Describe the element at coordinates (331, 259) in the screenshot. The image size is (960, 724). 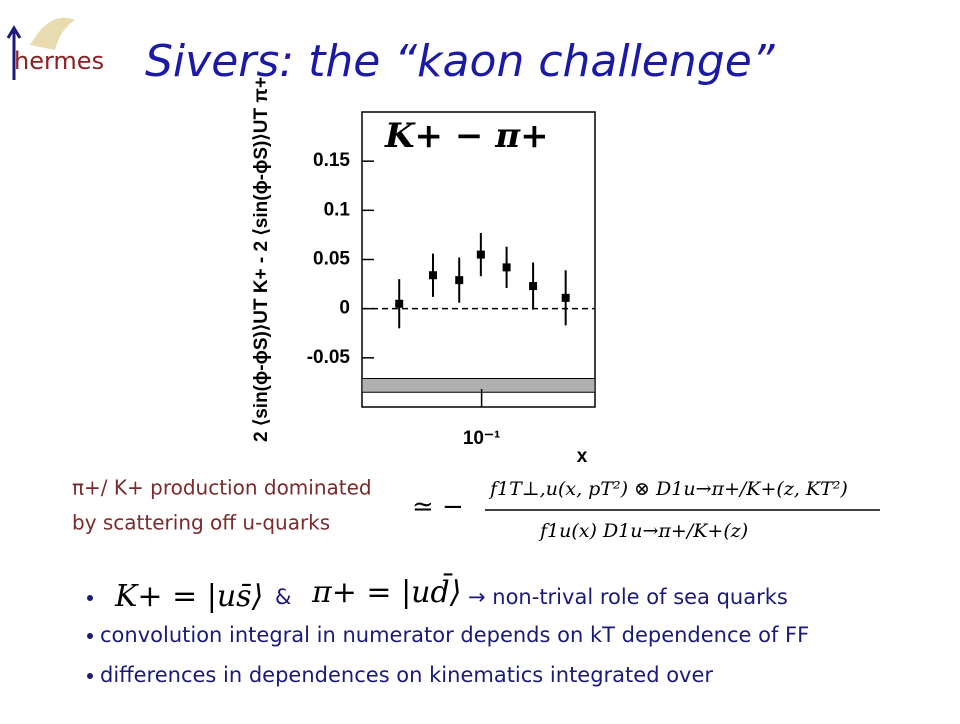
I see `y-tick-label: 0.05` at that location.